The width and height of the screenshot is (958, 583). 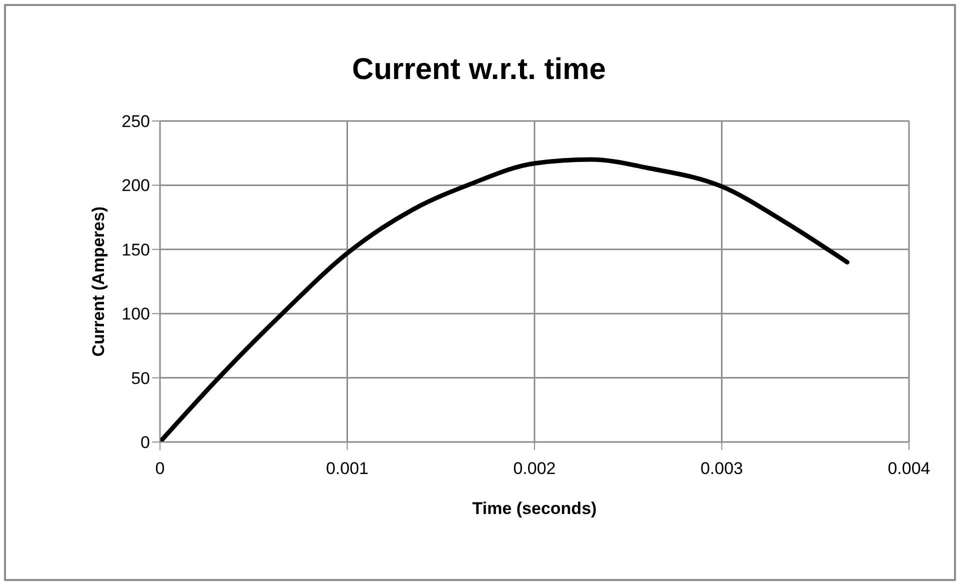 I want to click on y-tick-label: 150, so click(x=136, y=250).